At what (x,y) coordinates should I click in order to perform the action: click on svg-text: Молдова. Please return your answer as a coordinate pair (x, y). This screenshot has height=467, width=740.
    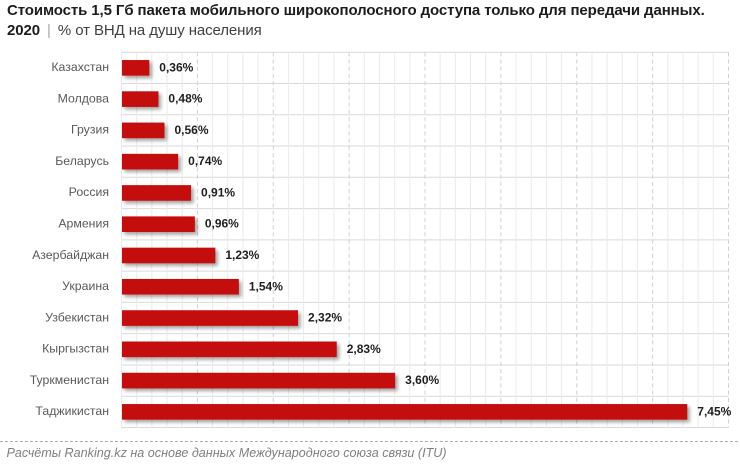
    Looking at the image, I should click on (84, 98).